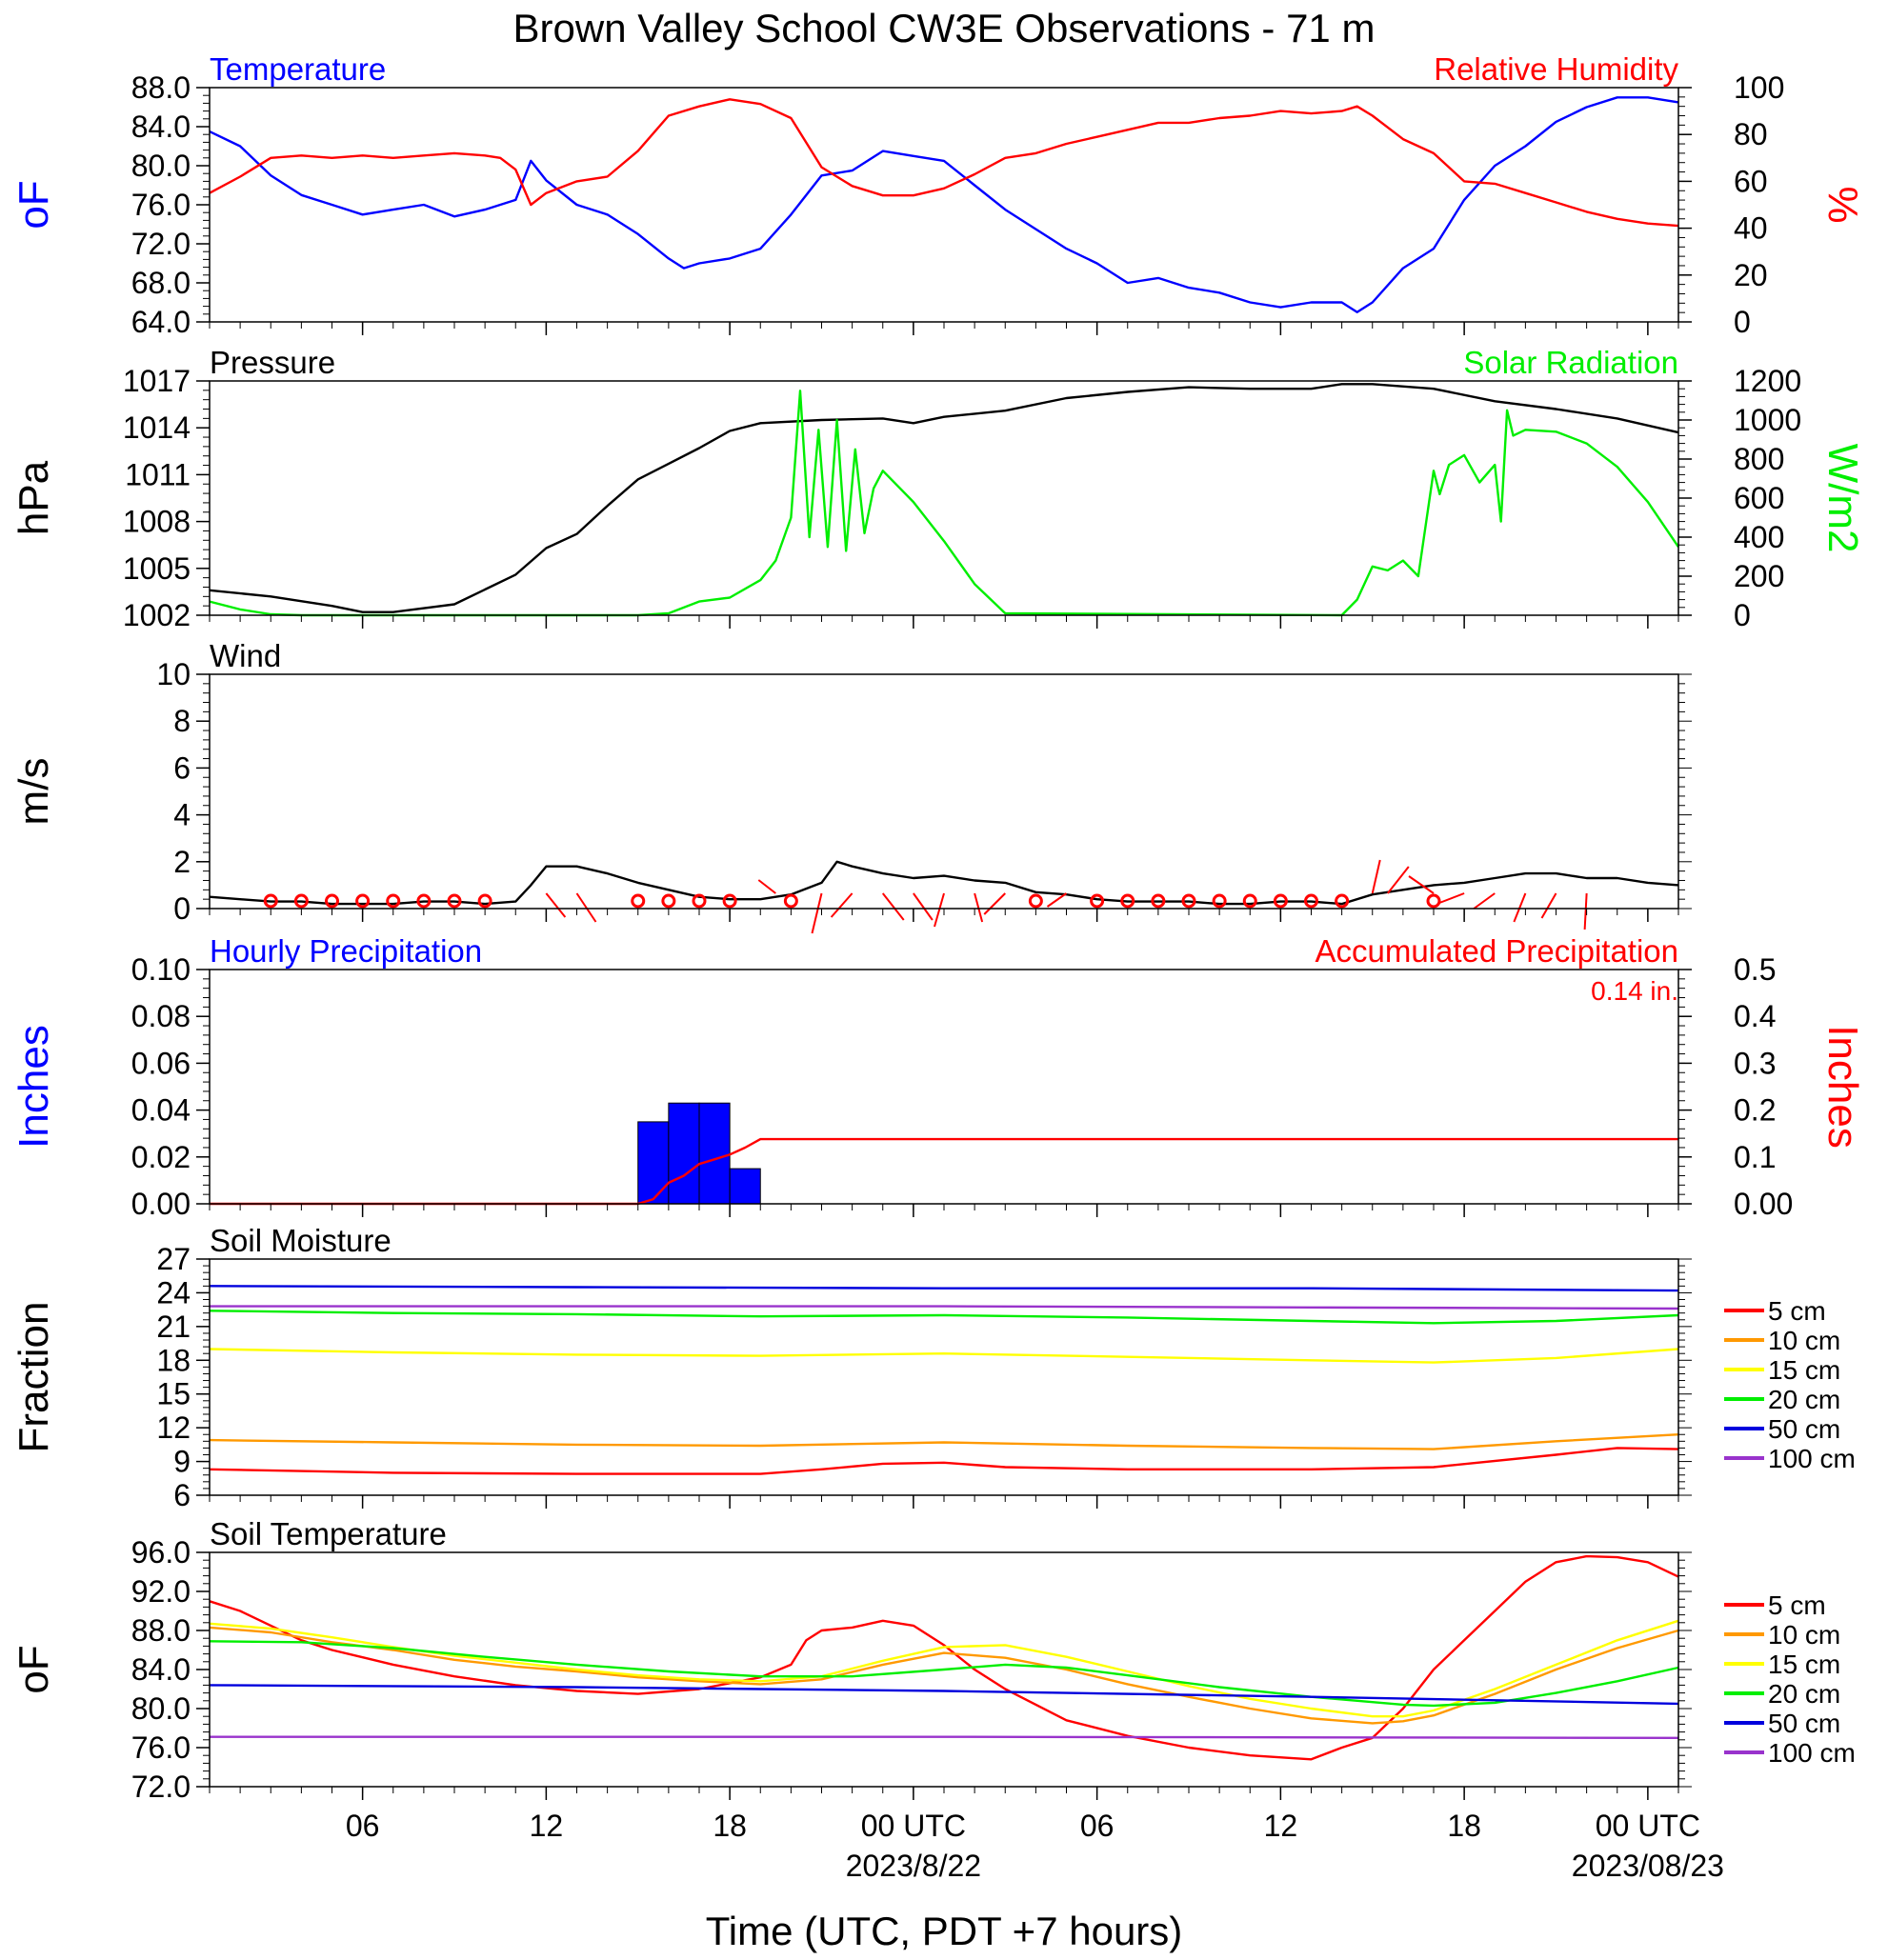 This screenshot has width=1888, height=1960. I want to click on x-axis-label: Time (UTC, PDT +7 hours), so click(944, 1931).